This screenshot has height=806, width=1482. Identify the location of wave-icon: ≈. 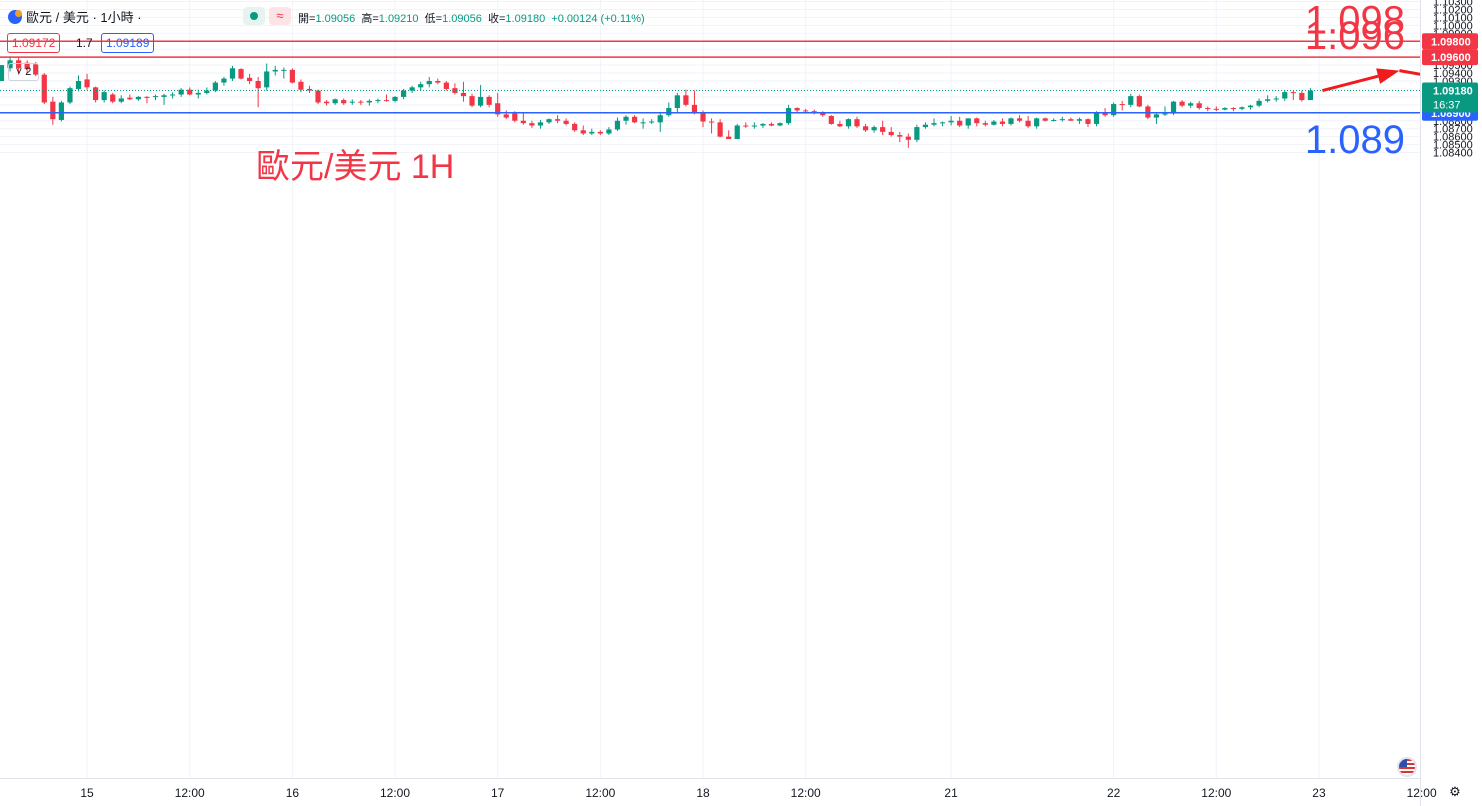
(280, 16).